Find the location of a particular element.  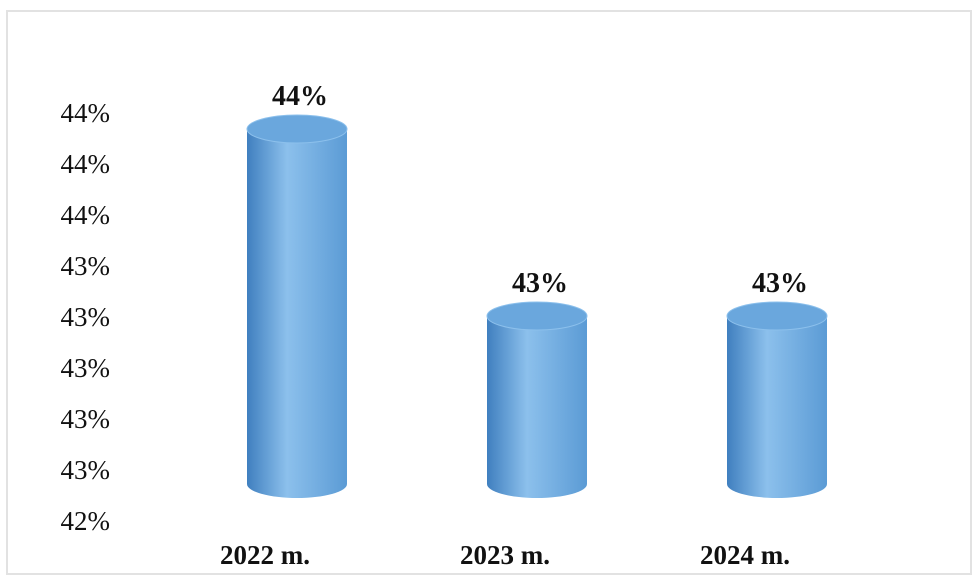

x-axis: 2022 m. 2023 m. 2024 m. is located at coordinates (505, 555).